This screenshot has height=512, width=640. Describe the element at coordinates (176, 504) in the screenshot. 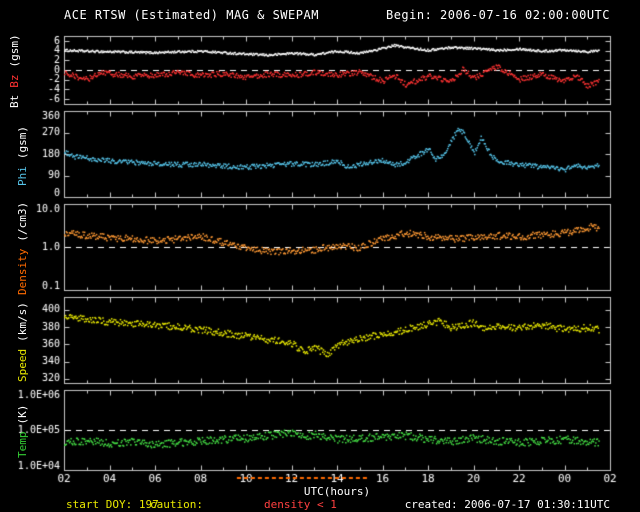

I see `footer-caution-label: caution:` at that location.